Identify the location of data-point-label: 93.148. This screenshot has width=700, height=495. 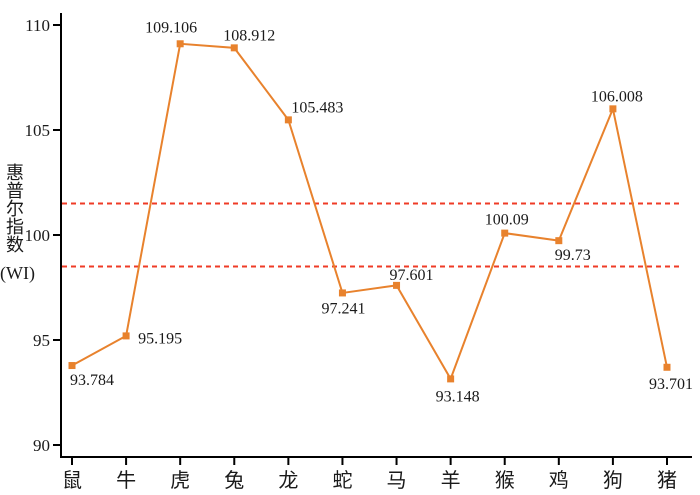
(458, 396).